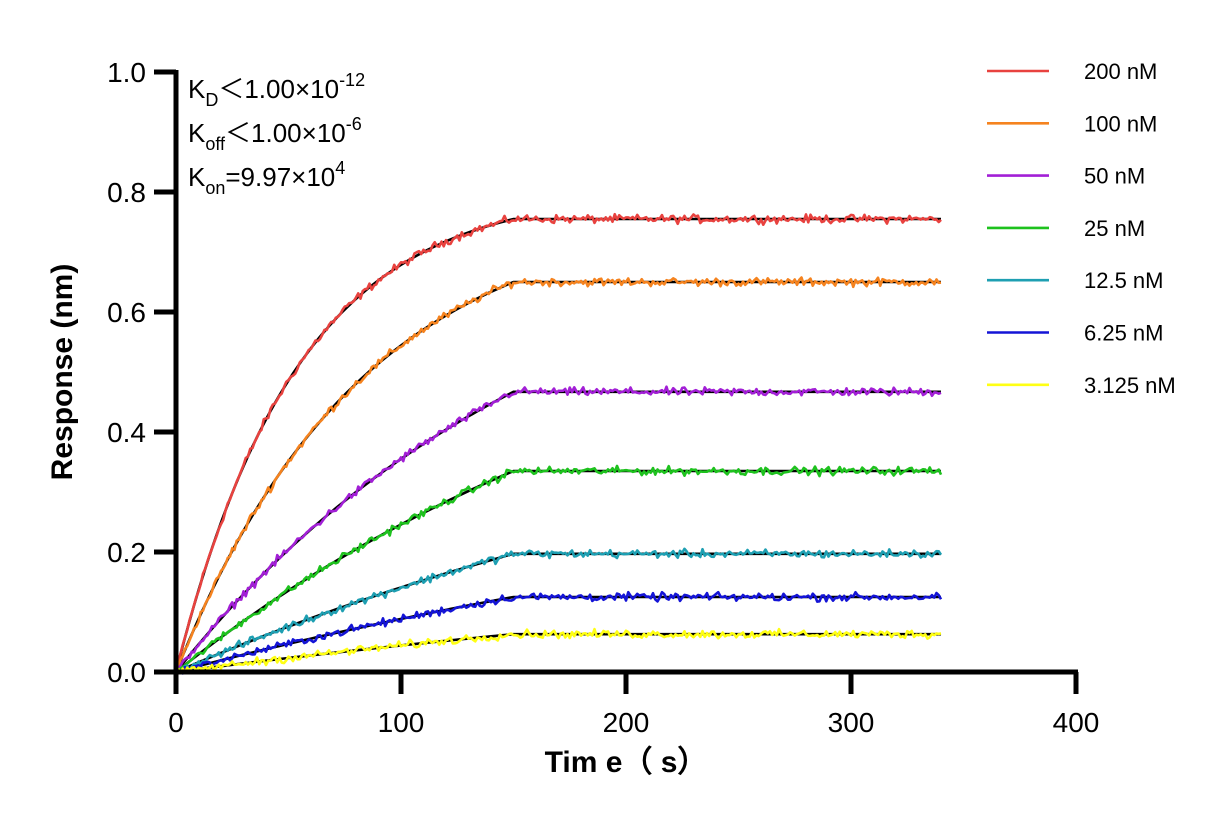 The width and height of the screenshot is (1231, 825). What do you see at coordinates (352, 80) in the screenshot?
I see `kd-sup: -12` at bounding box center [352, 80].